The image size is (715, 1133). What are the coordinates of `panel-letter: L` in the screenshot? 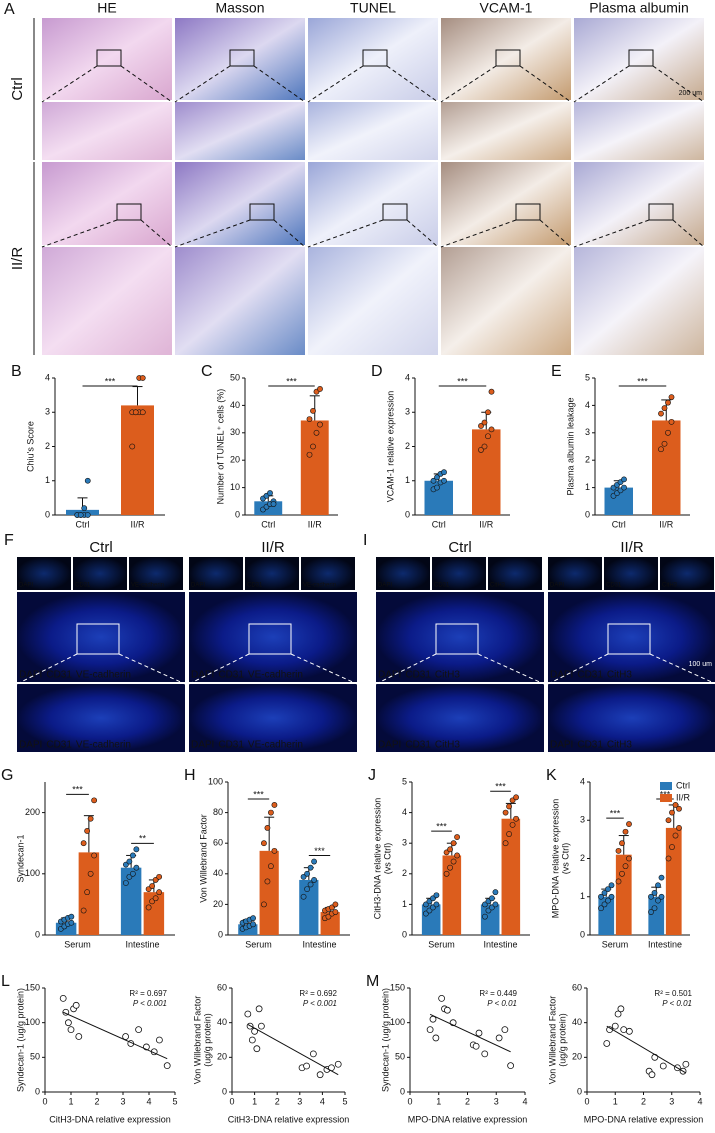 It's located at (5, 981).